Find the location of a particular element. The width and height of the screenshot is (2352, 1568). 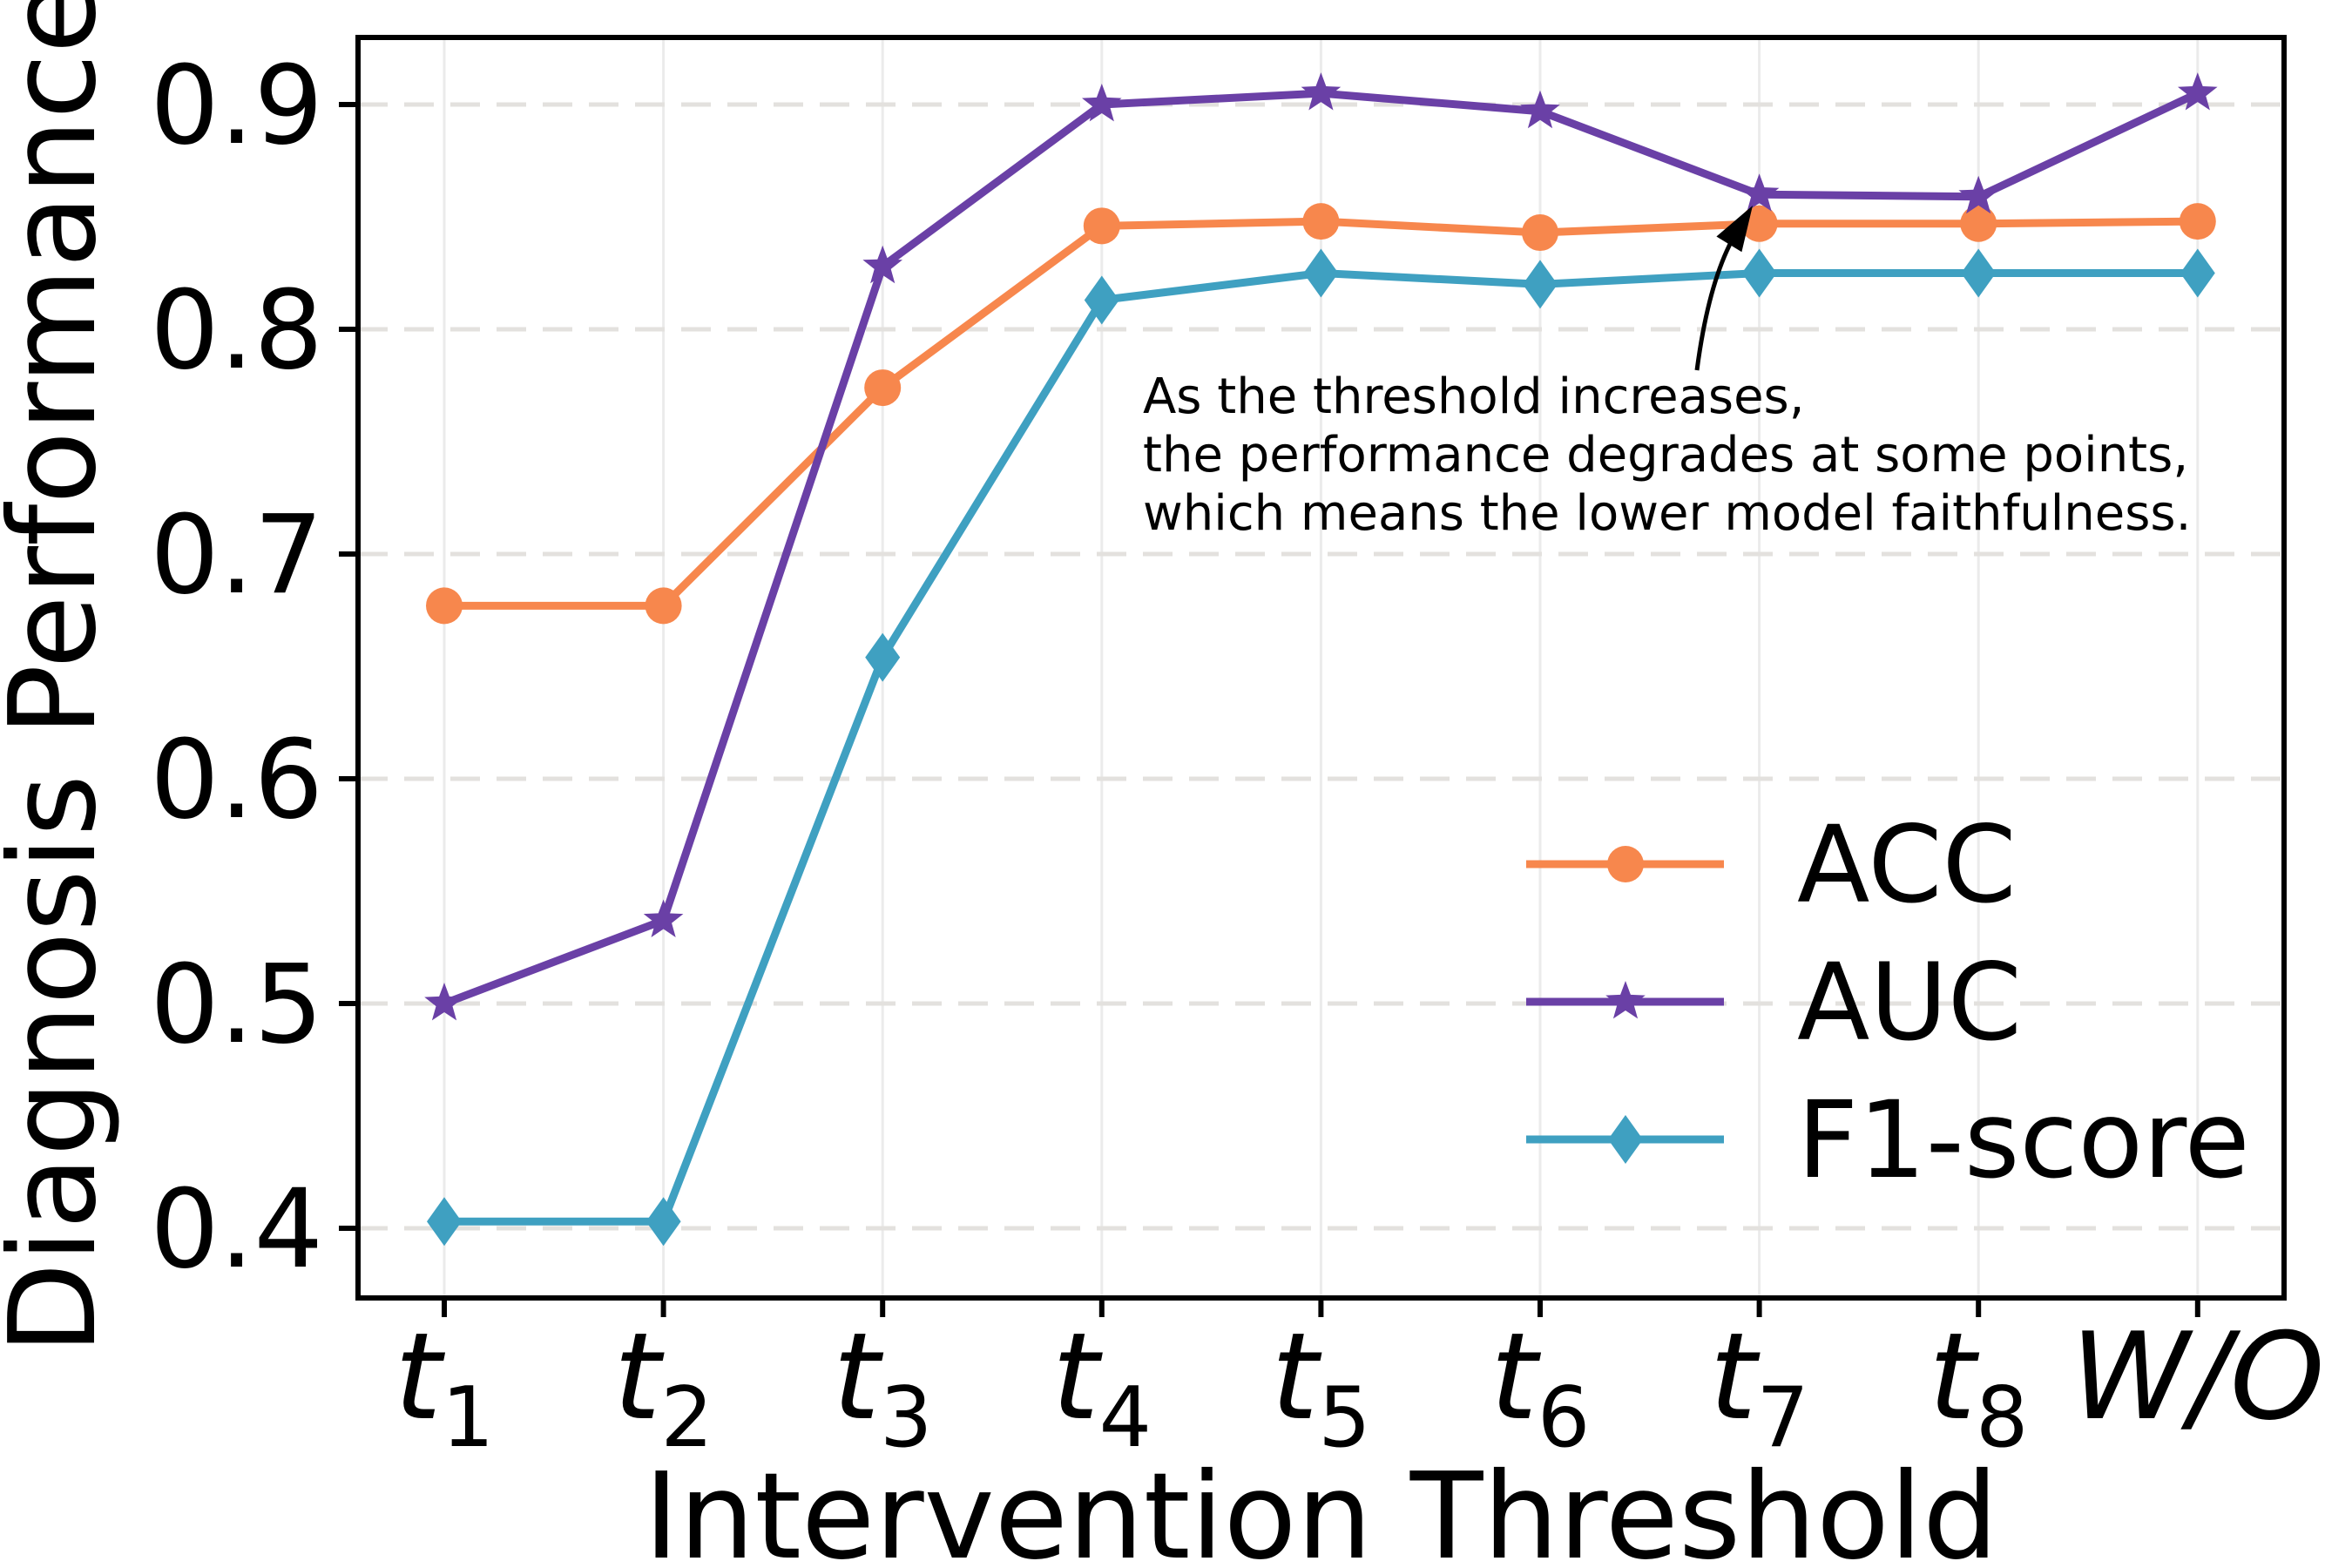

x-tick-label: t6 is located at coordinates (1540, 1386).